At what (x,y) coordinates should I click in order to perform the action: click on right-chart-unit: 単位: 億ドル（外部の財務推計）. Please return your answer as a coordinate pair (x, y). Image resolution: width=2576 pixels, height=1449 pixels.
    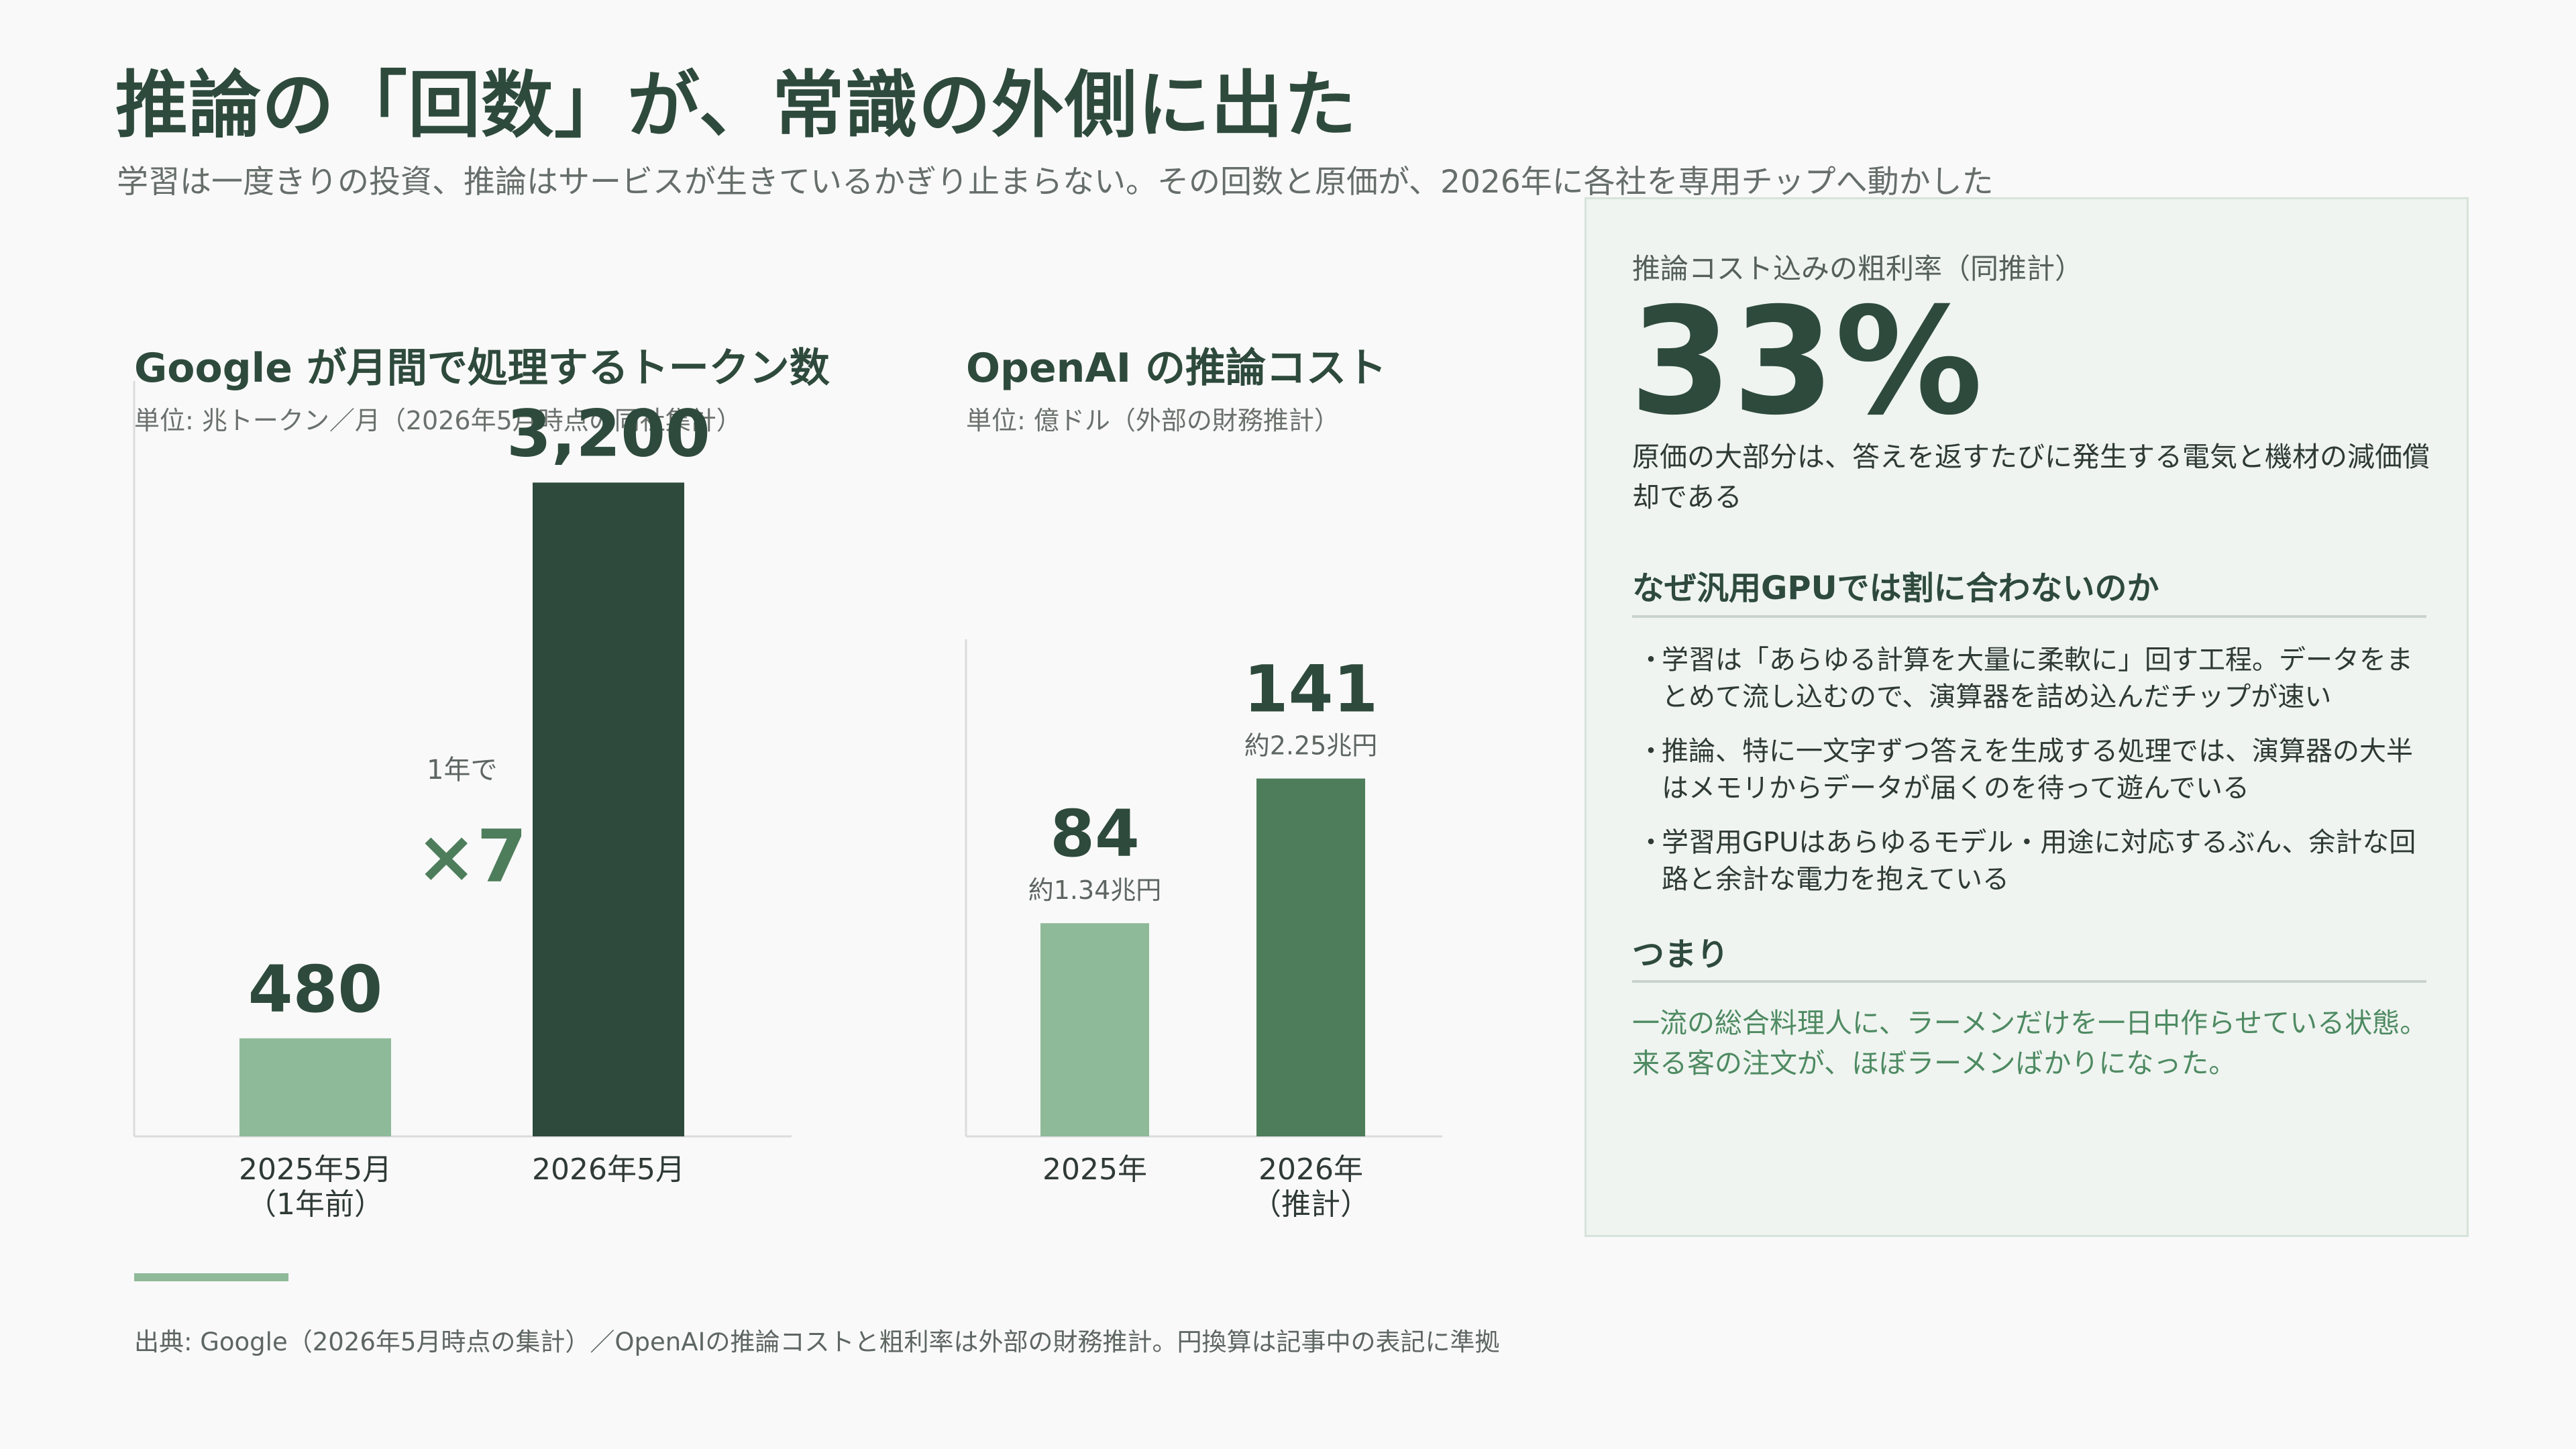
    Looking at the image, I should click on (1153, 420).